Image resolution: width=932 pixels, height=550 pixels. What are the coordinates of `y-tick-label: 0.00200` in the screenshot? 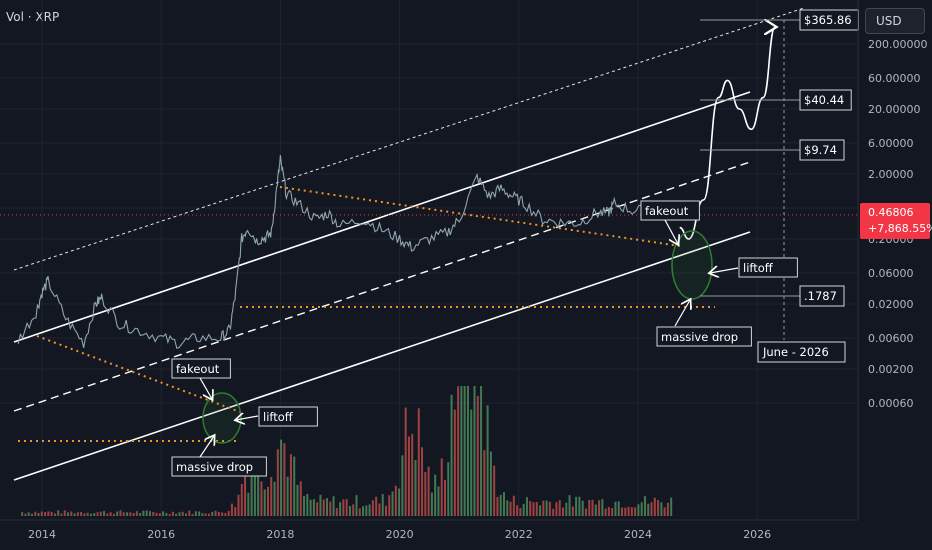 It's located at (891, 369).